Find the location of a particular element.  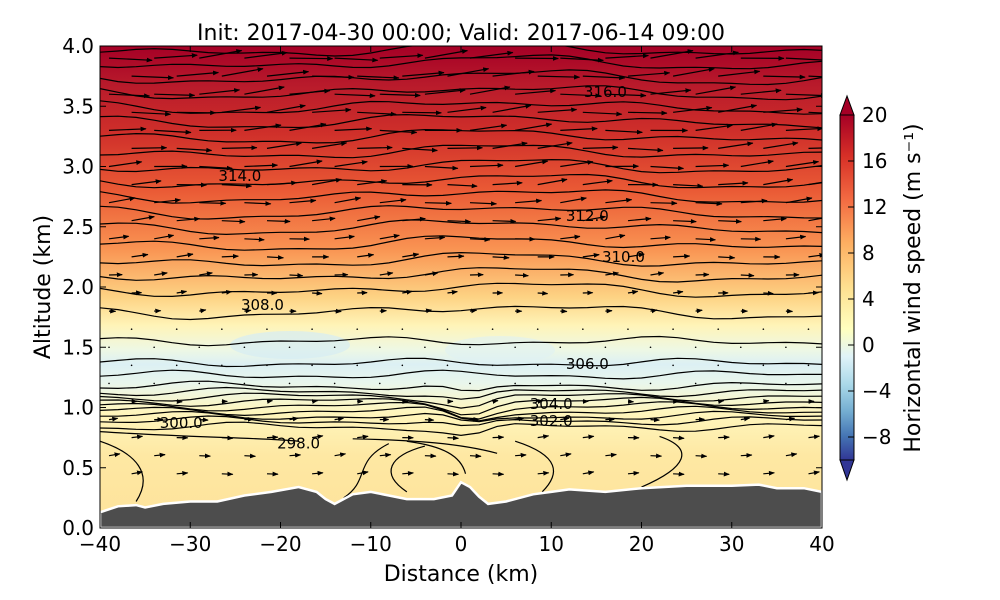

y-axis-label: Altitude (km) is located at coordinates (43, 287).